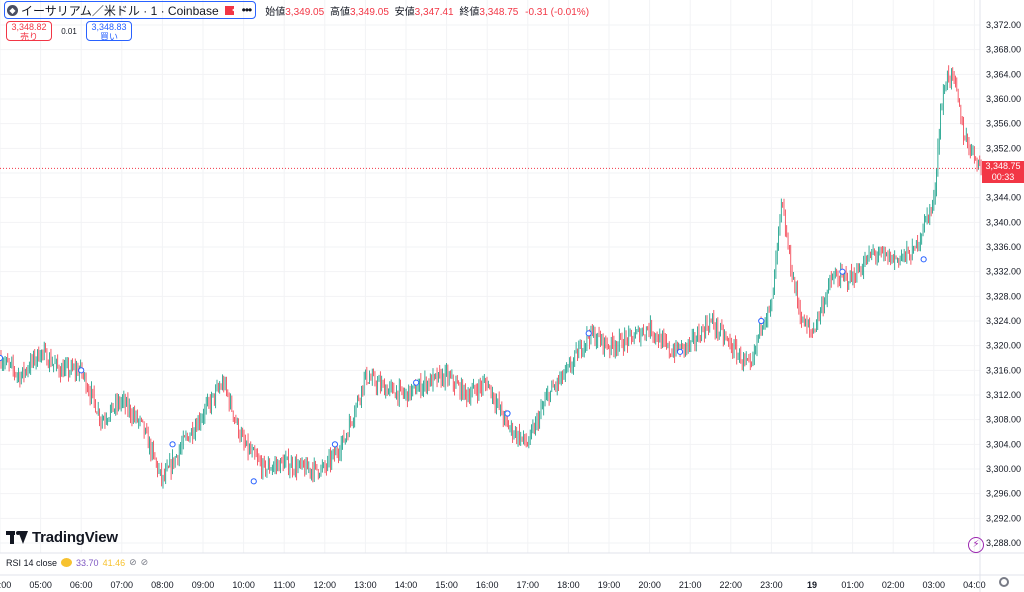  What do you see at coordinates (120, 10) in the screenshot?
I see `symbol-title: イーサリアム／米ドル · 1 · Coinbase` at bounding box center [120, 10].